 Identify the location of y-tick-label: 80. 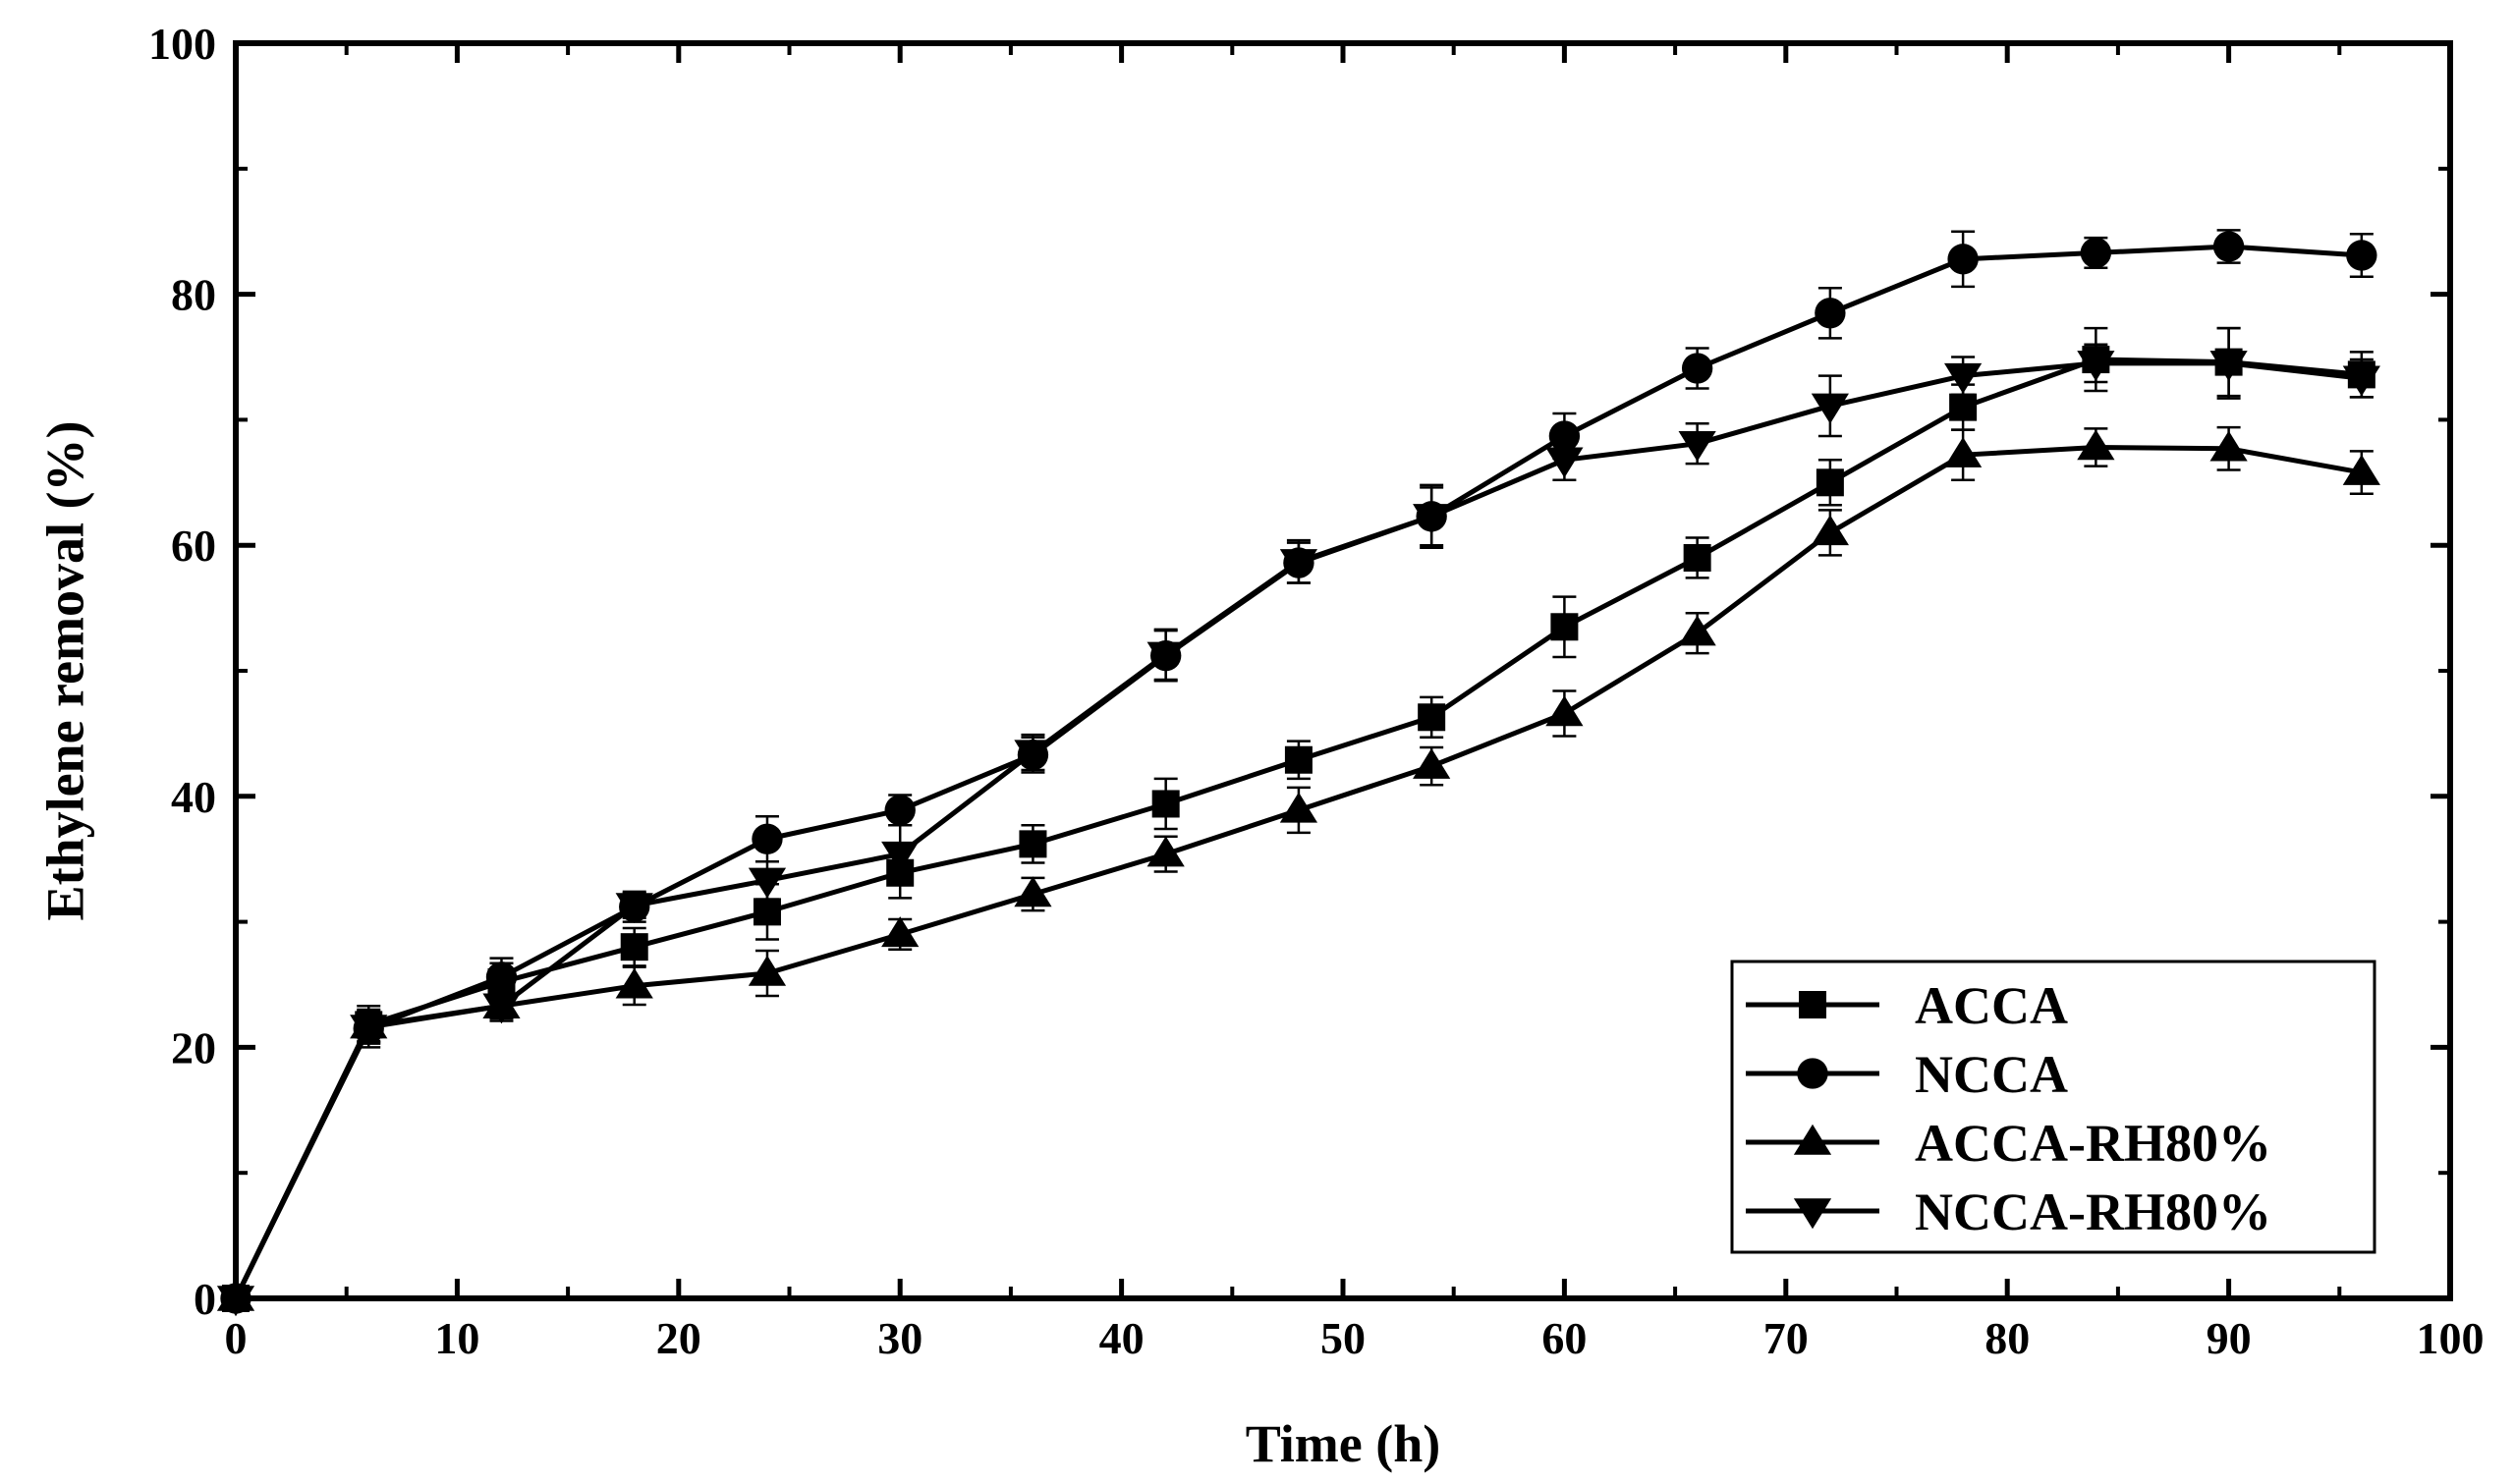
(193, 295).